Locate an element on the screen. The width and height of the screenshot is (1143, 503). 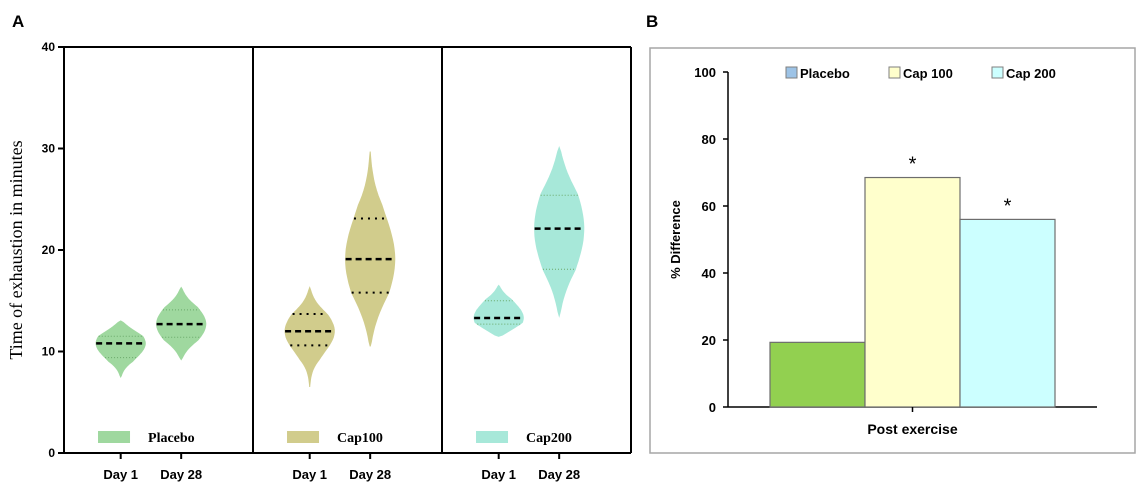
y-axis-label: % Difference is located at coordinates (675, 239).